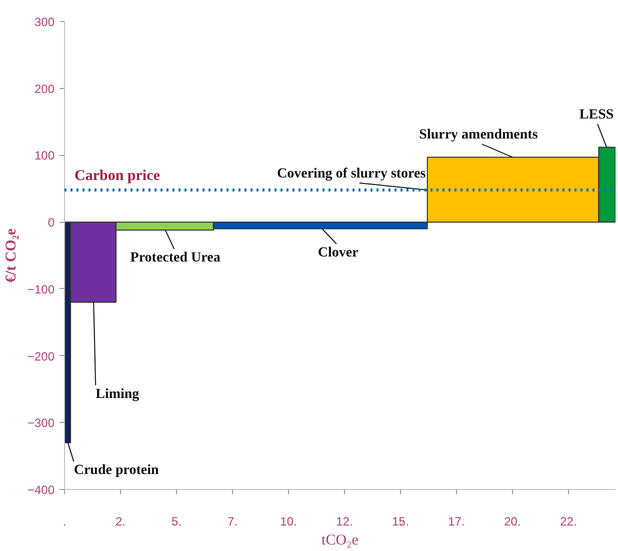 This screenshot has height=551, width=618. I want to click on annotation: Liming, so click(118, 394).